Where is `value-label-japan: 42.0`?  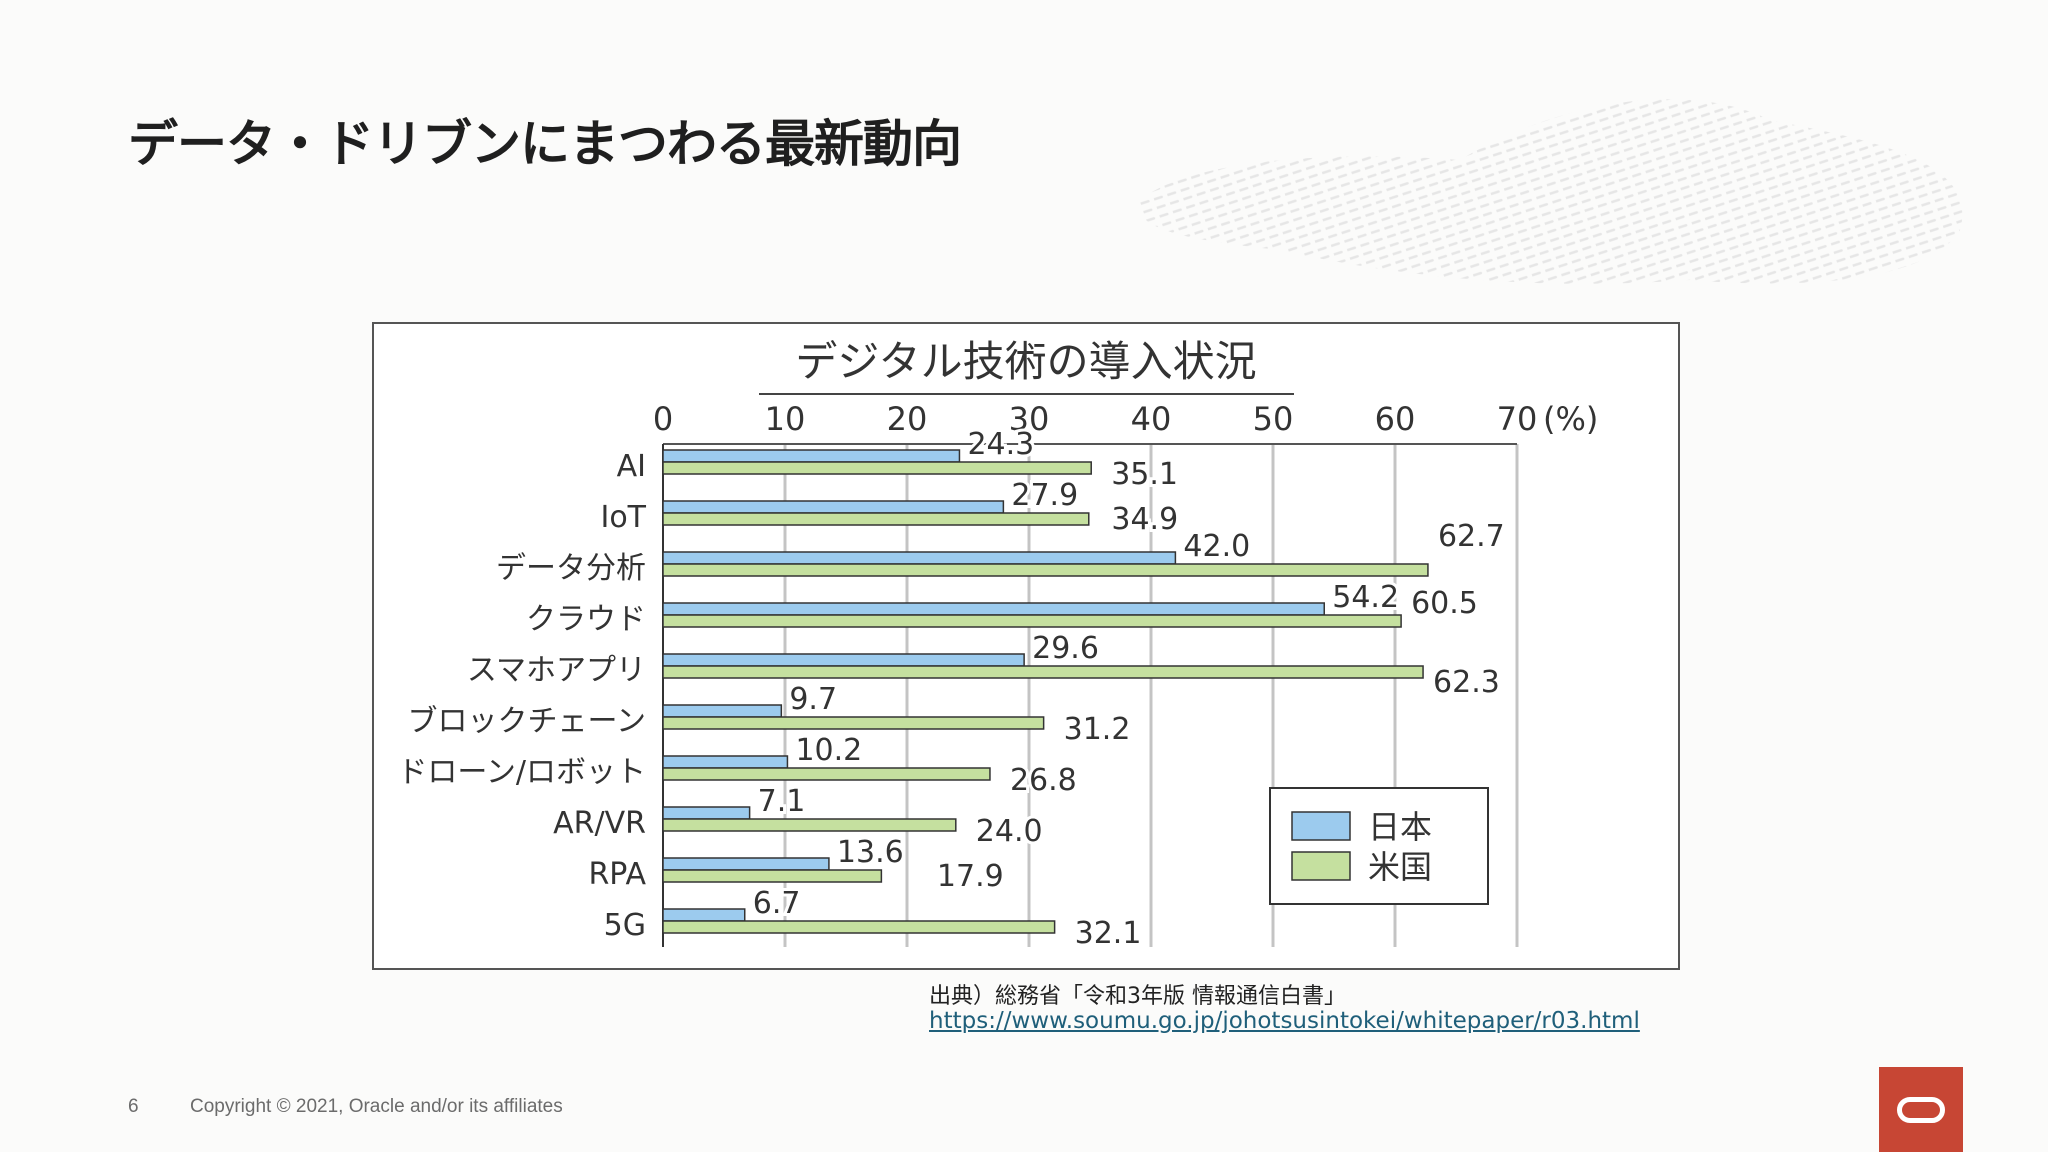
value-label-japan: 42.0 is located at coordinates (1216, 546).